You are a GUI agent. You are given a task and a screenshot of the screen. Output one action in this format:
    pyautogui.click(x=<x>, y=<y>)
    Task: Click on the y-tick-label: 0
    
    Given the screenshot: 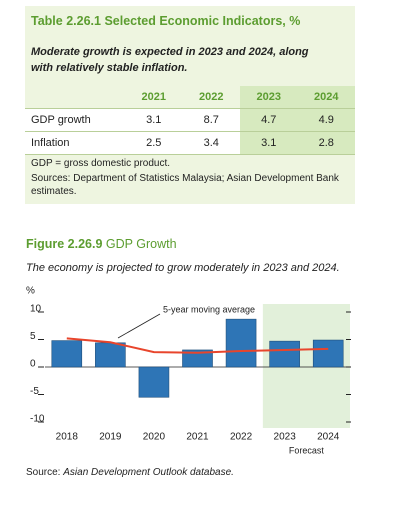 What is the action you would take?
    pyautogui.click(x=33, y=364)
    